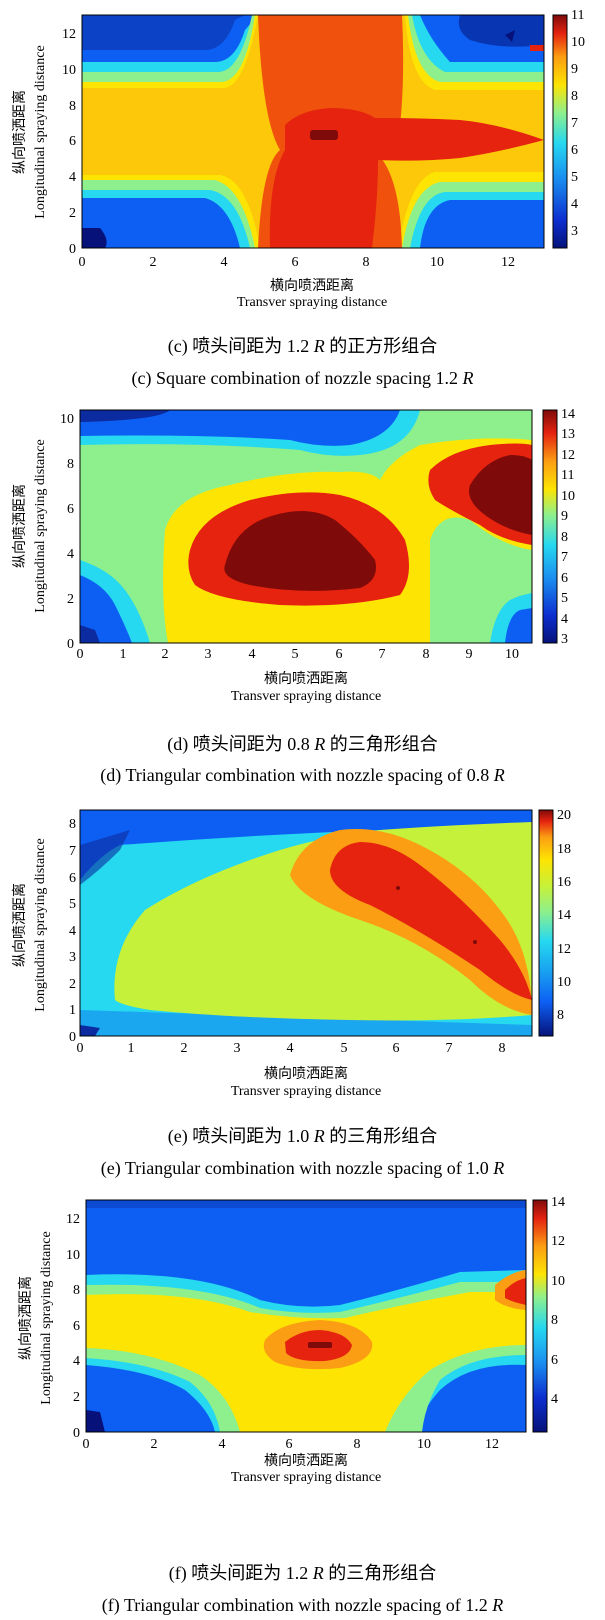 The width and height of the screenshot is (605, 1620). Describe the element at coordinates (344, 1048) in the screenshot. I see `x-tick-label: 5` at that location.